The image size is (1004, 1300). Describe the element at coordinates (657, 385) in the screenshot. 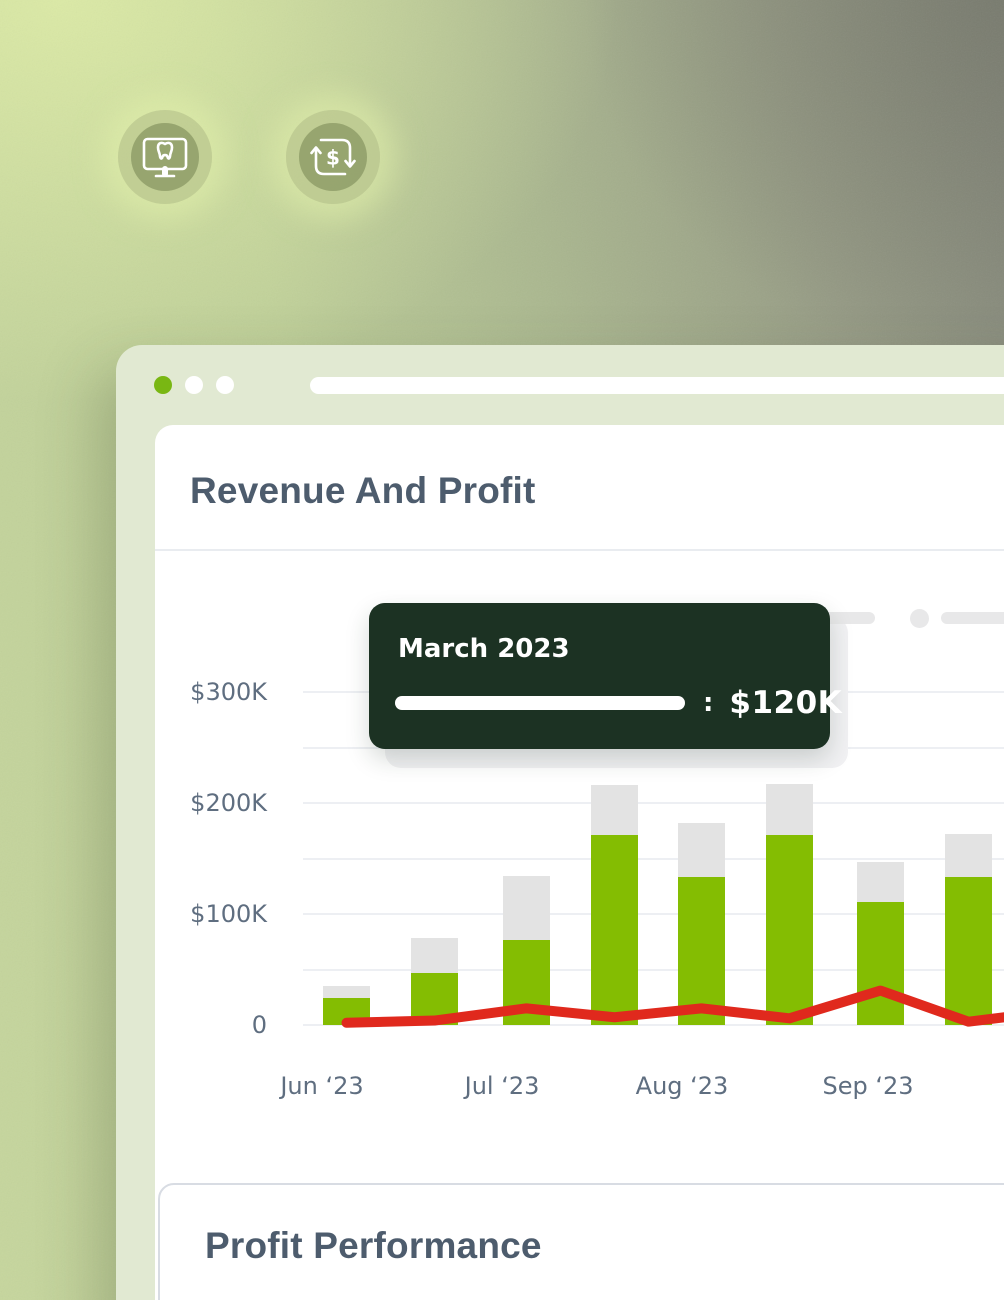

I see `address-bar` at that location.